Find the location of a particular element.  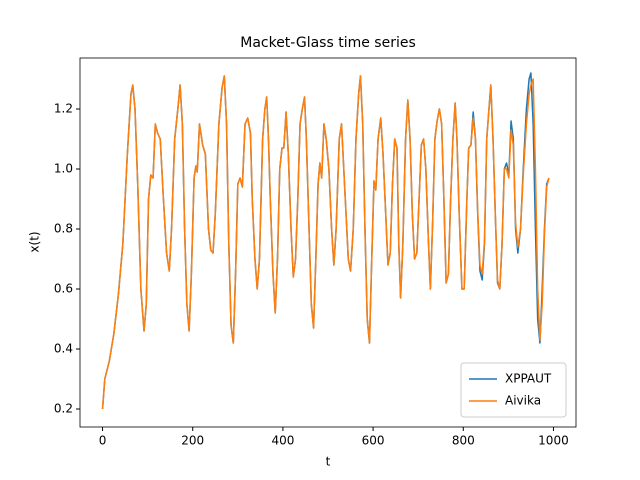

y-axis-label: x(t) is located at coordinates (35, 241).